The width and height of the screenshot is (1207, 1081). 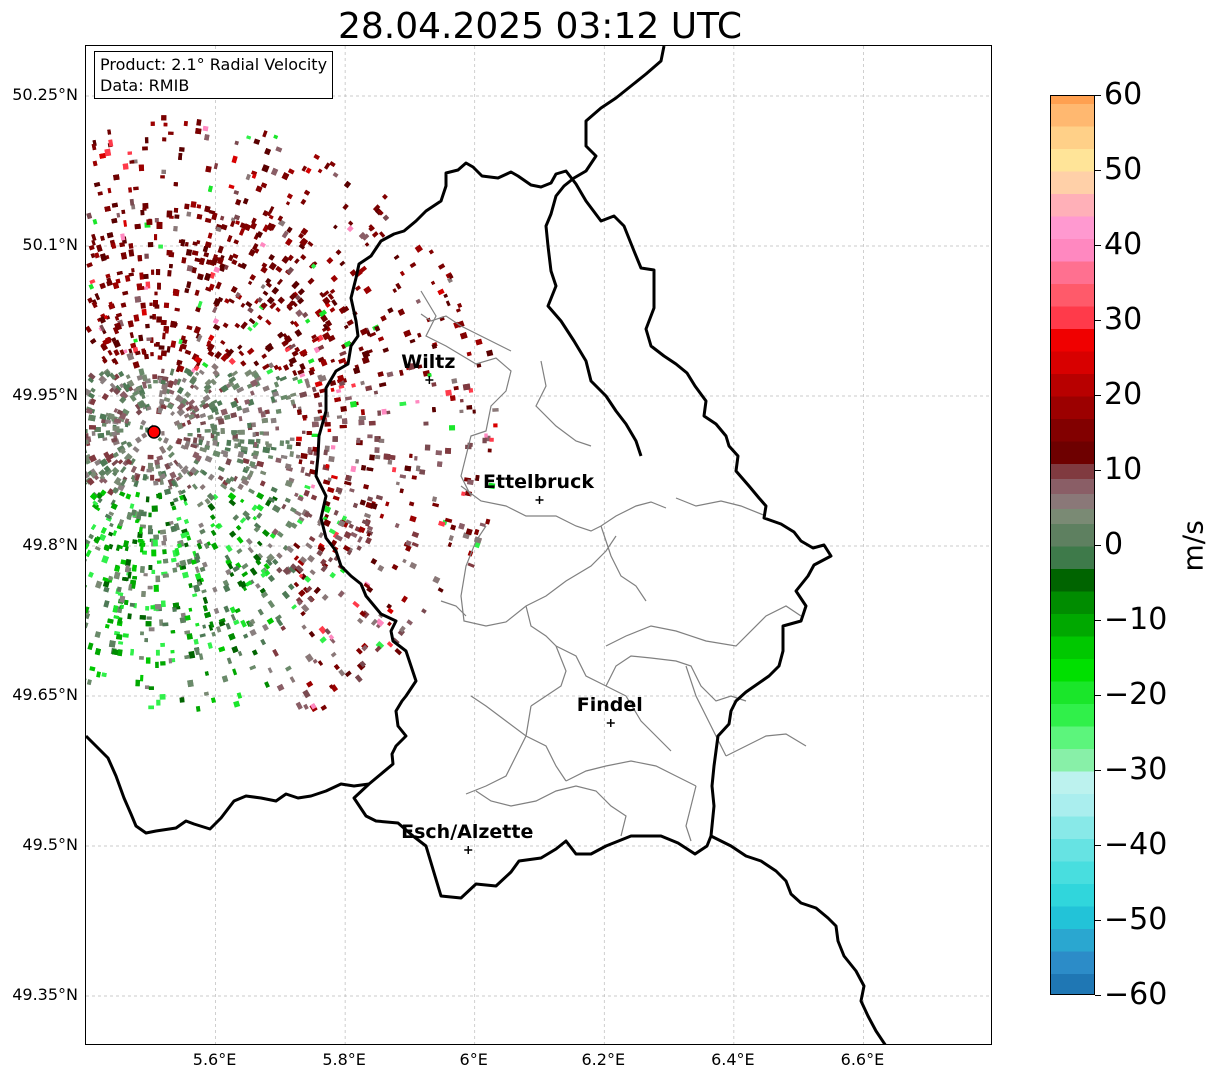 What do you see at coordinates (45, 994) in the screenshot?
I see `latitude-tick-label: 49.35°N` at bounding box center [45, 994].